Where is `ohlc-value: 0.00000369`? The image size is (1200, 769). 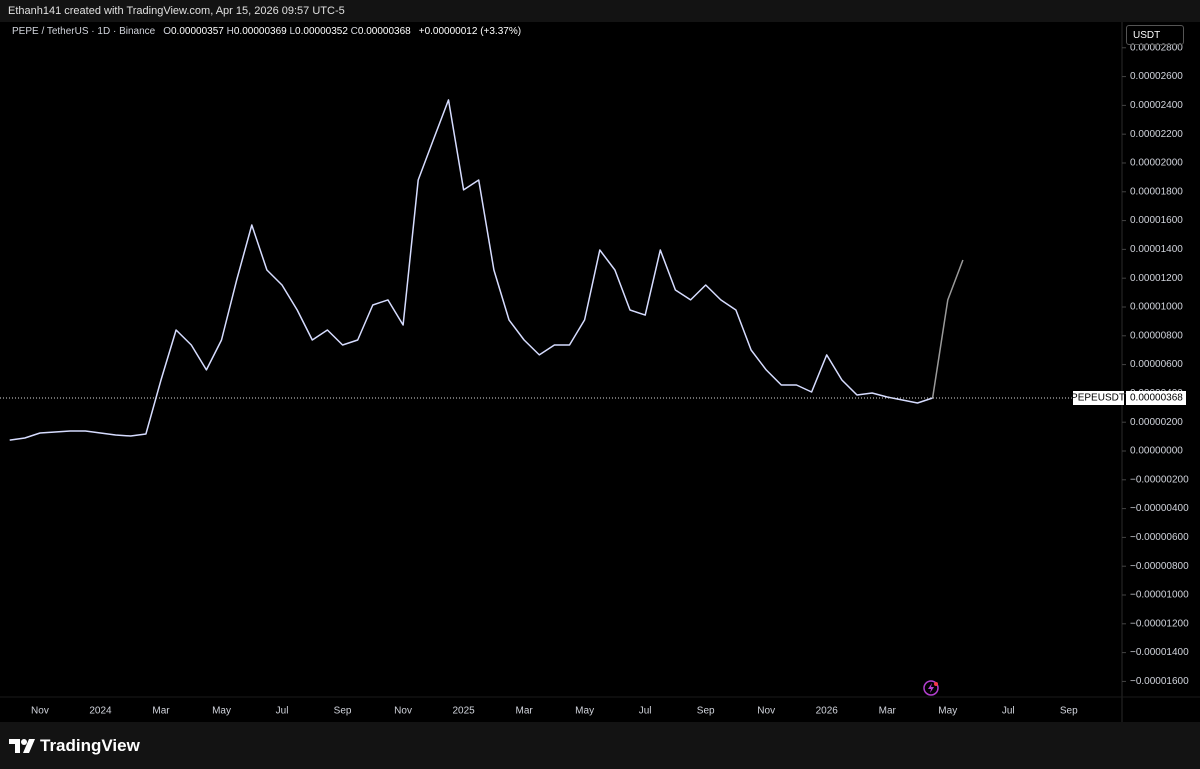 ohlc-value: 0.00000369 is located at coordinates (260, 31).